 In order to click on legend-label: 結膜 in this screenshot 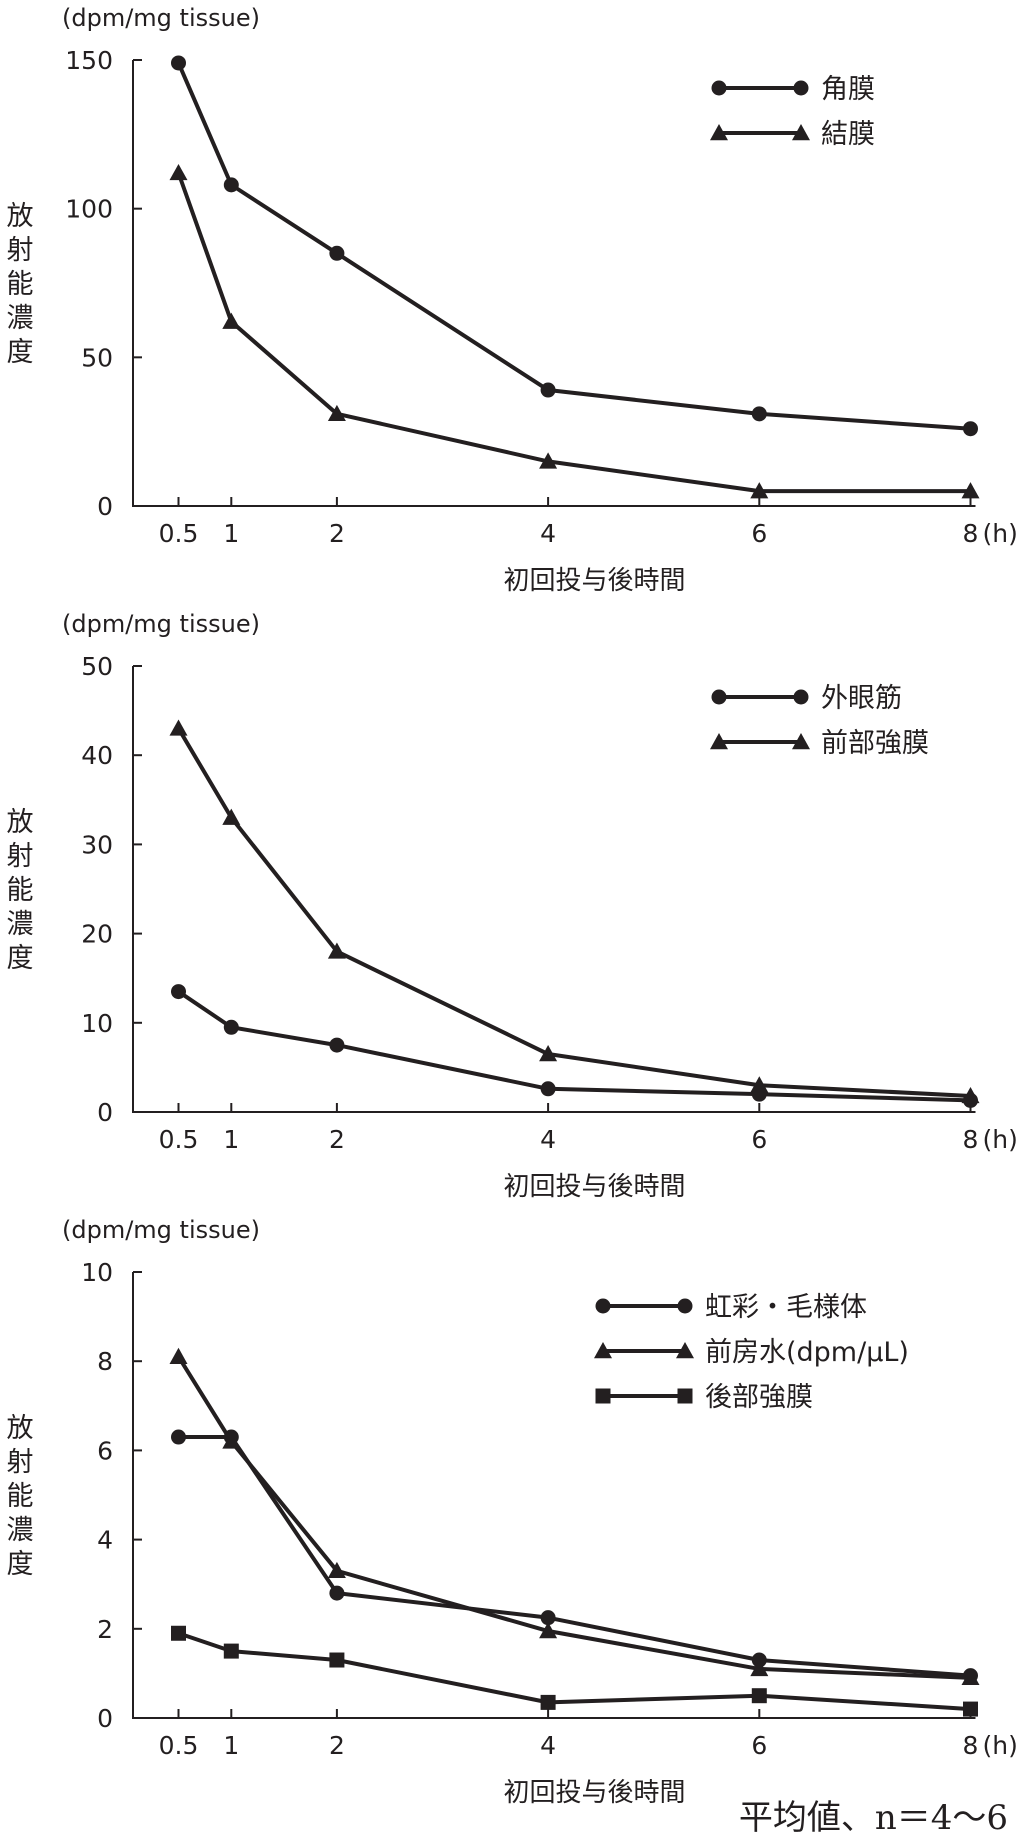, I will do `click(848, 134)`.